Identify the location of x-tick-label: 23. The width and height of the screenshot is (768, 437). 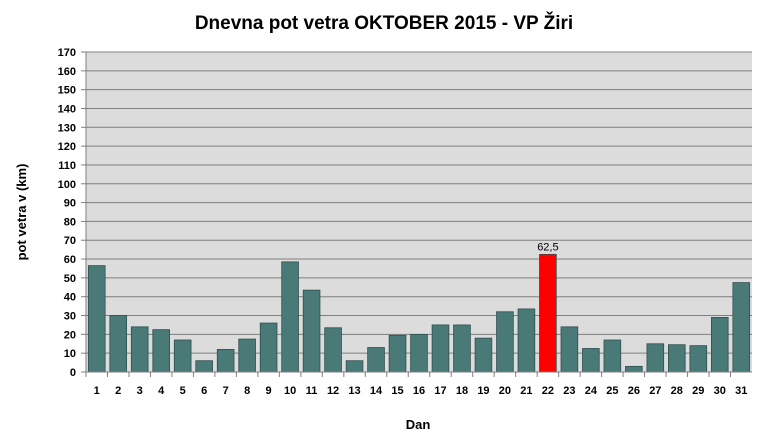
(569, 391).